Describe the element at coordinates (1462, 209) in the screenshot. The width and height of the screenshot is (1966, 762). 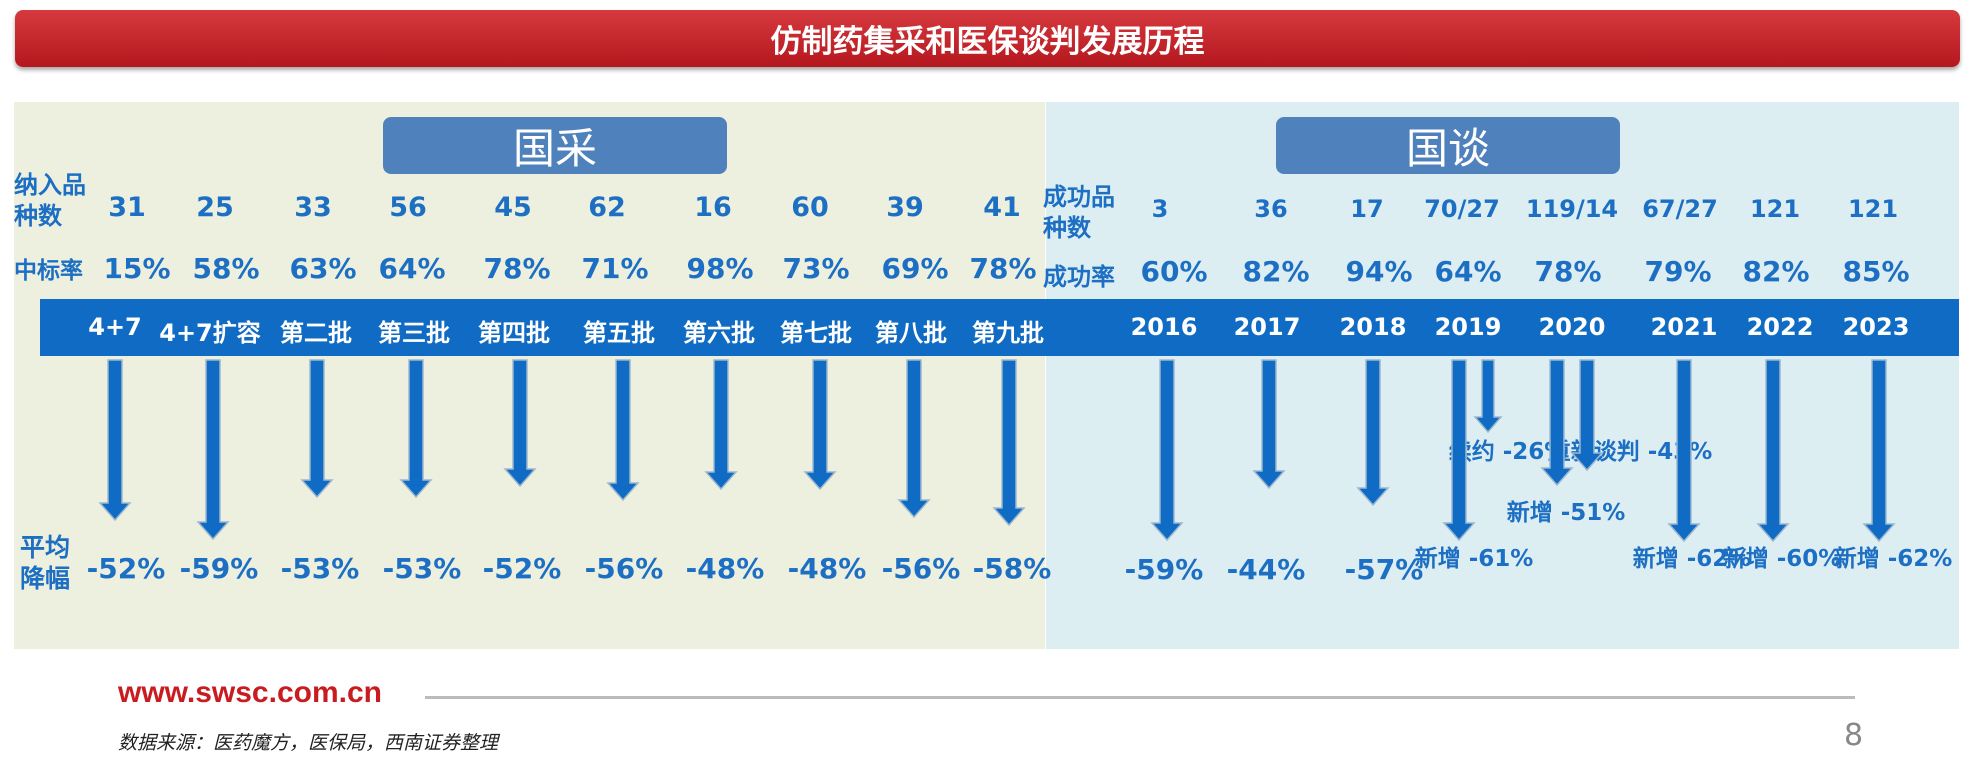
I see `nrdl-count: 70/27` at that location.